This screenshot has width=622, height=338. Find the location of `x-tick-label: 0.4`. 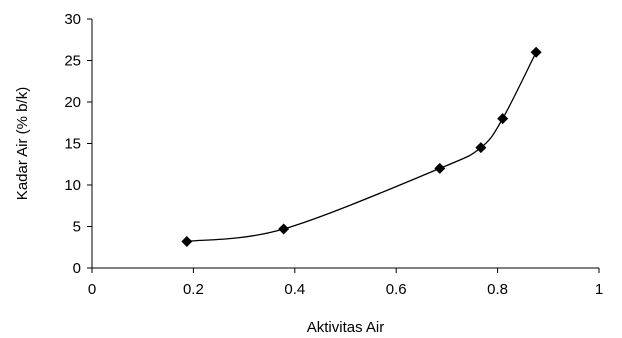

x-tick-label: 0.4 is located at coordinates (294, 289).